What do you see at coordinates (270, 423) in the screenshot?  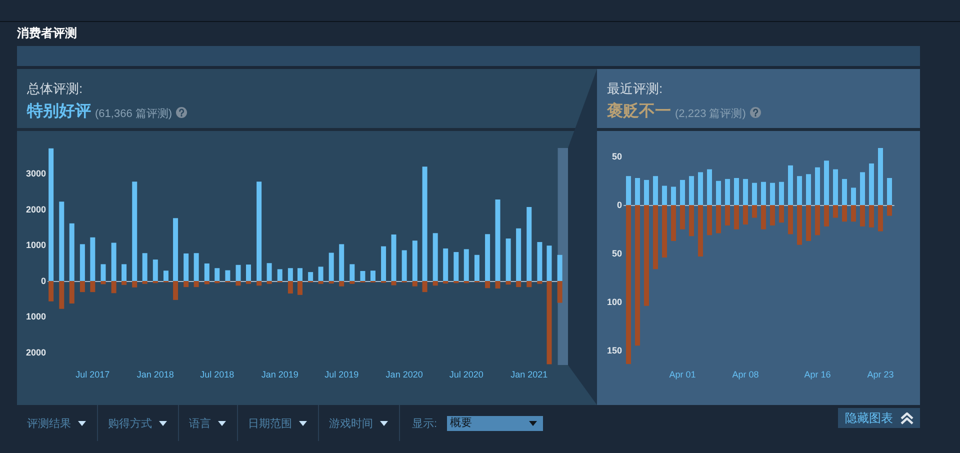 I see `text: 日期范围` at bounding box center [270, 423].